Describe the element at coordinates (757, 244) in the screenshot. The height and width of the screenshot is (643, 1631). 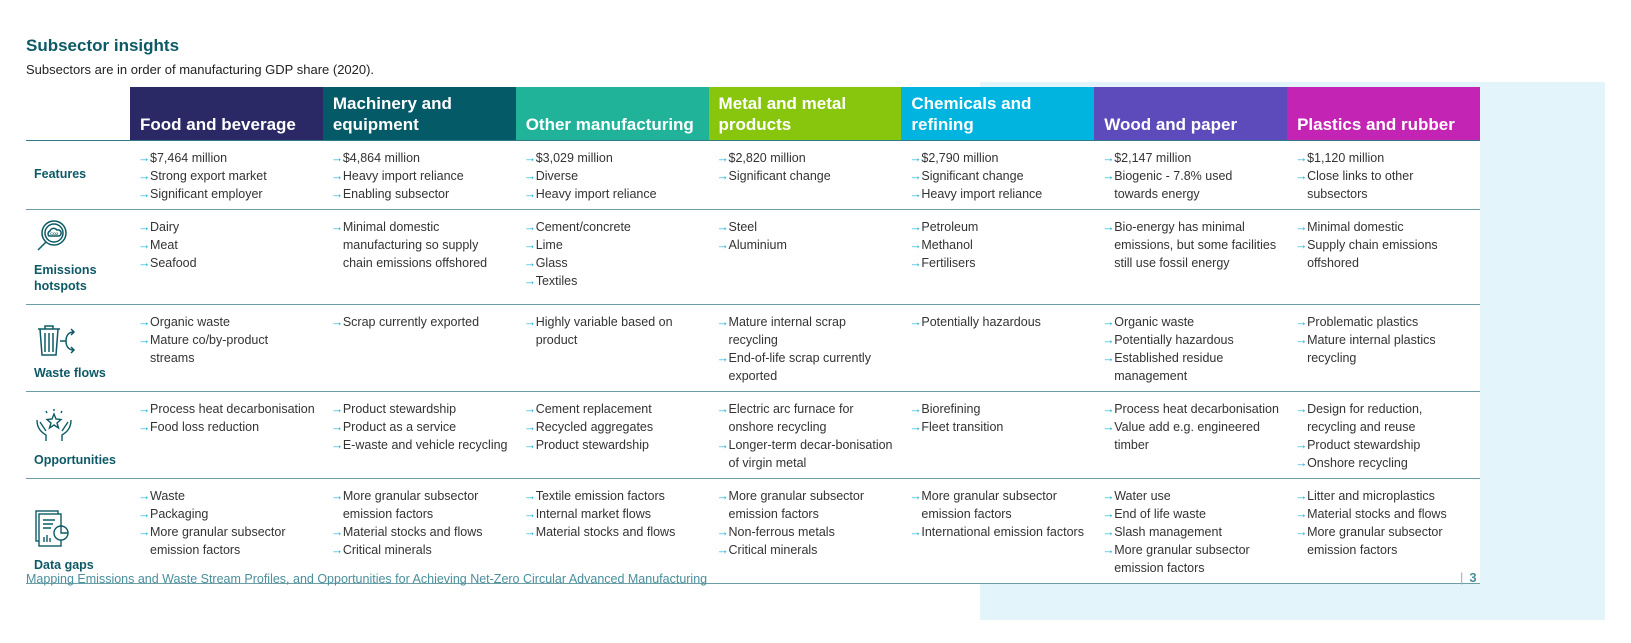
I see `item-text: Aluminium` at that location.